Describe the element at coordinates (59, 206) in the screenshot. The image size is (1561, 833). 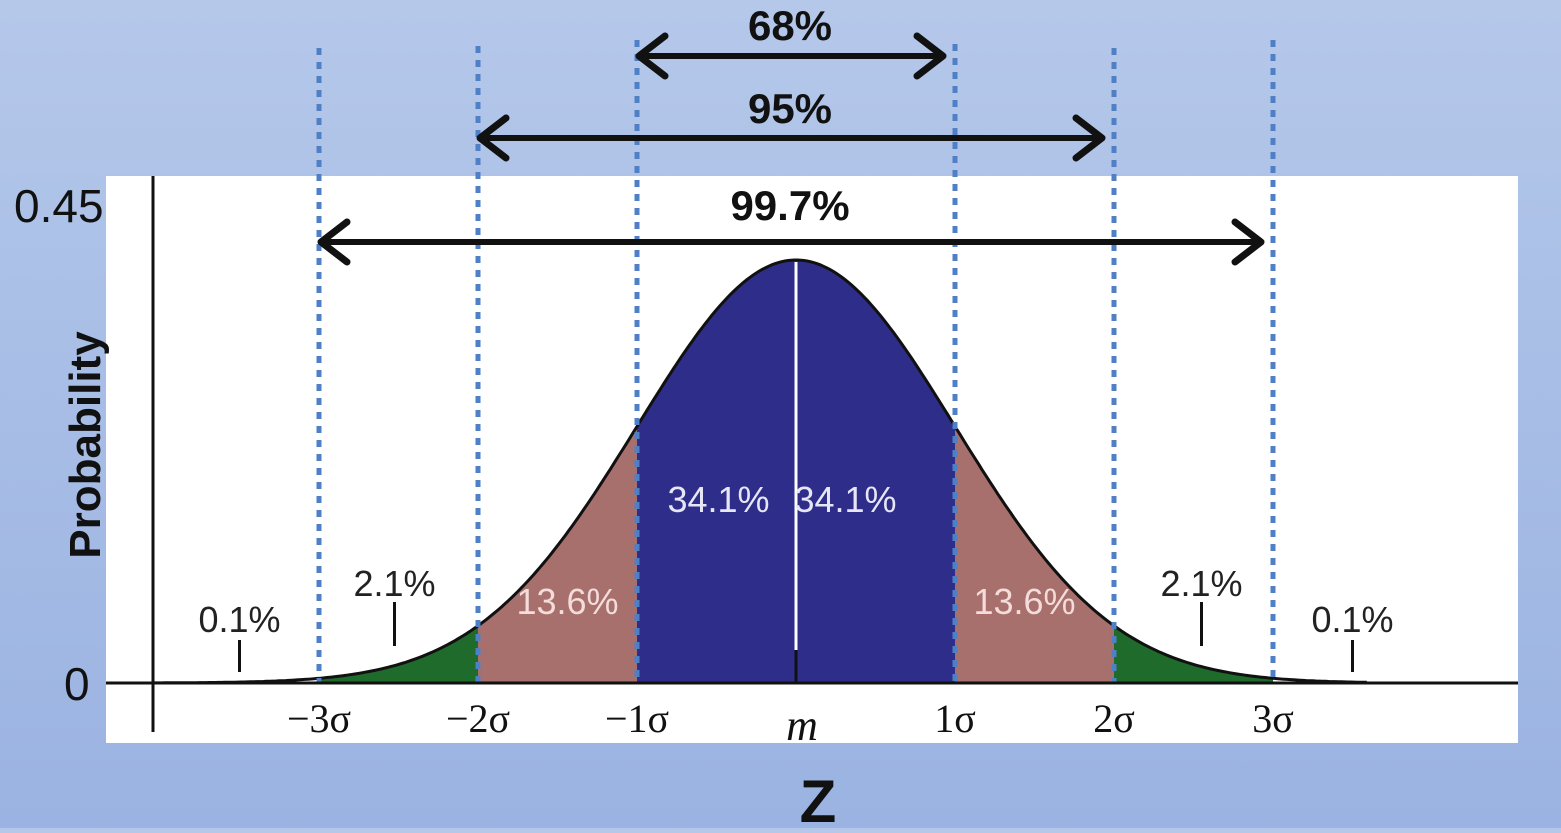
I see `y-tick-label-top: 0.45` at that location.